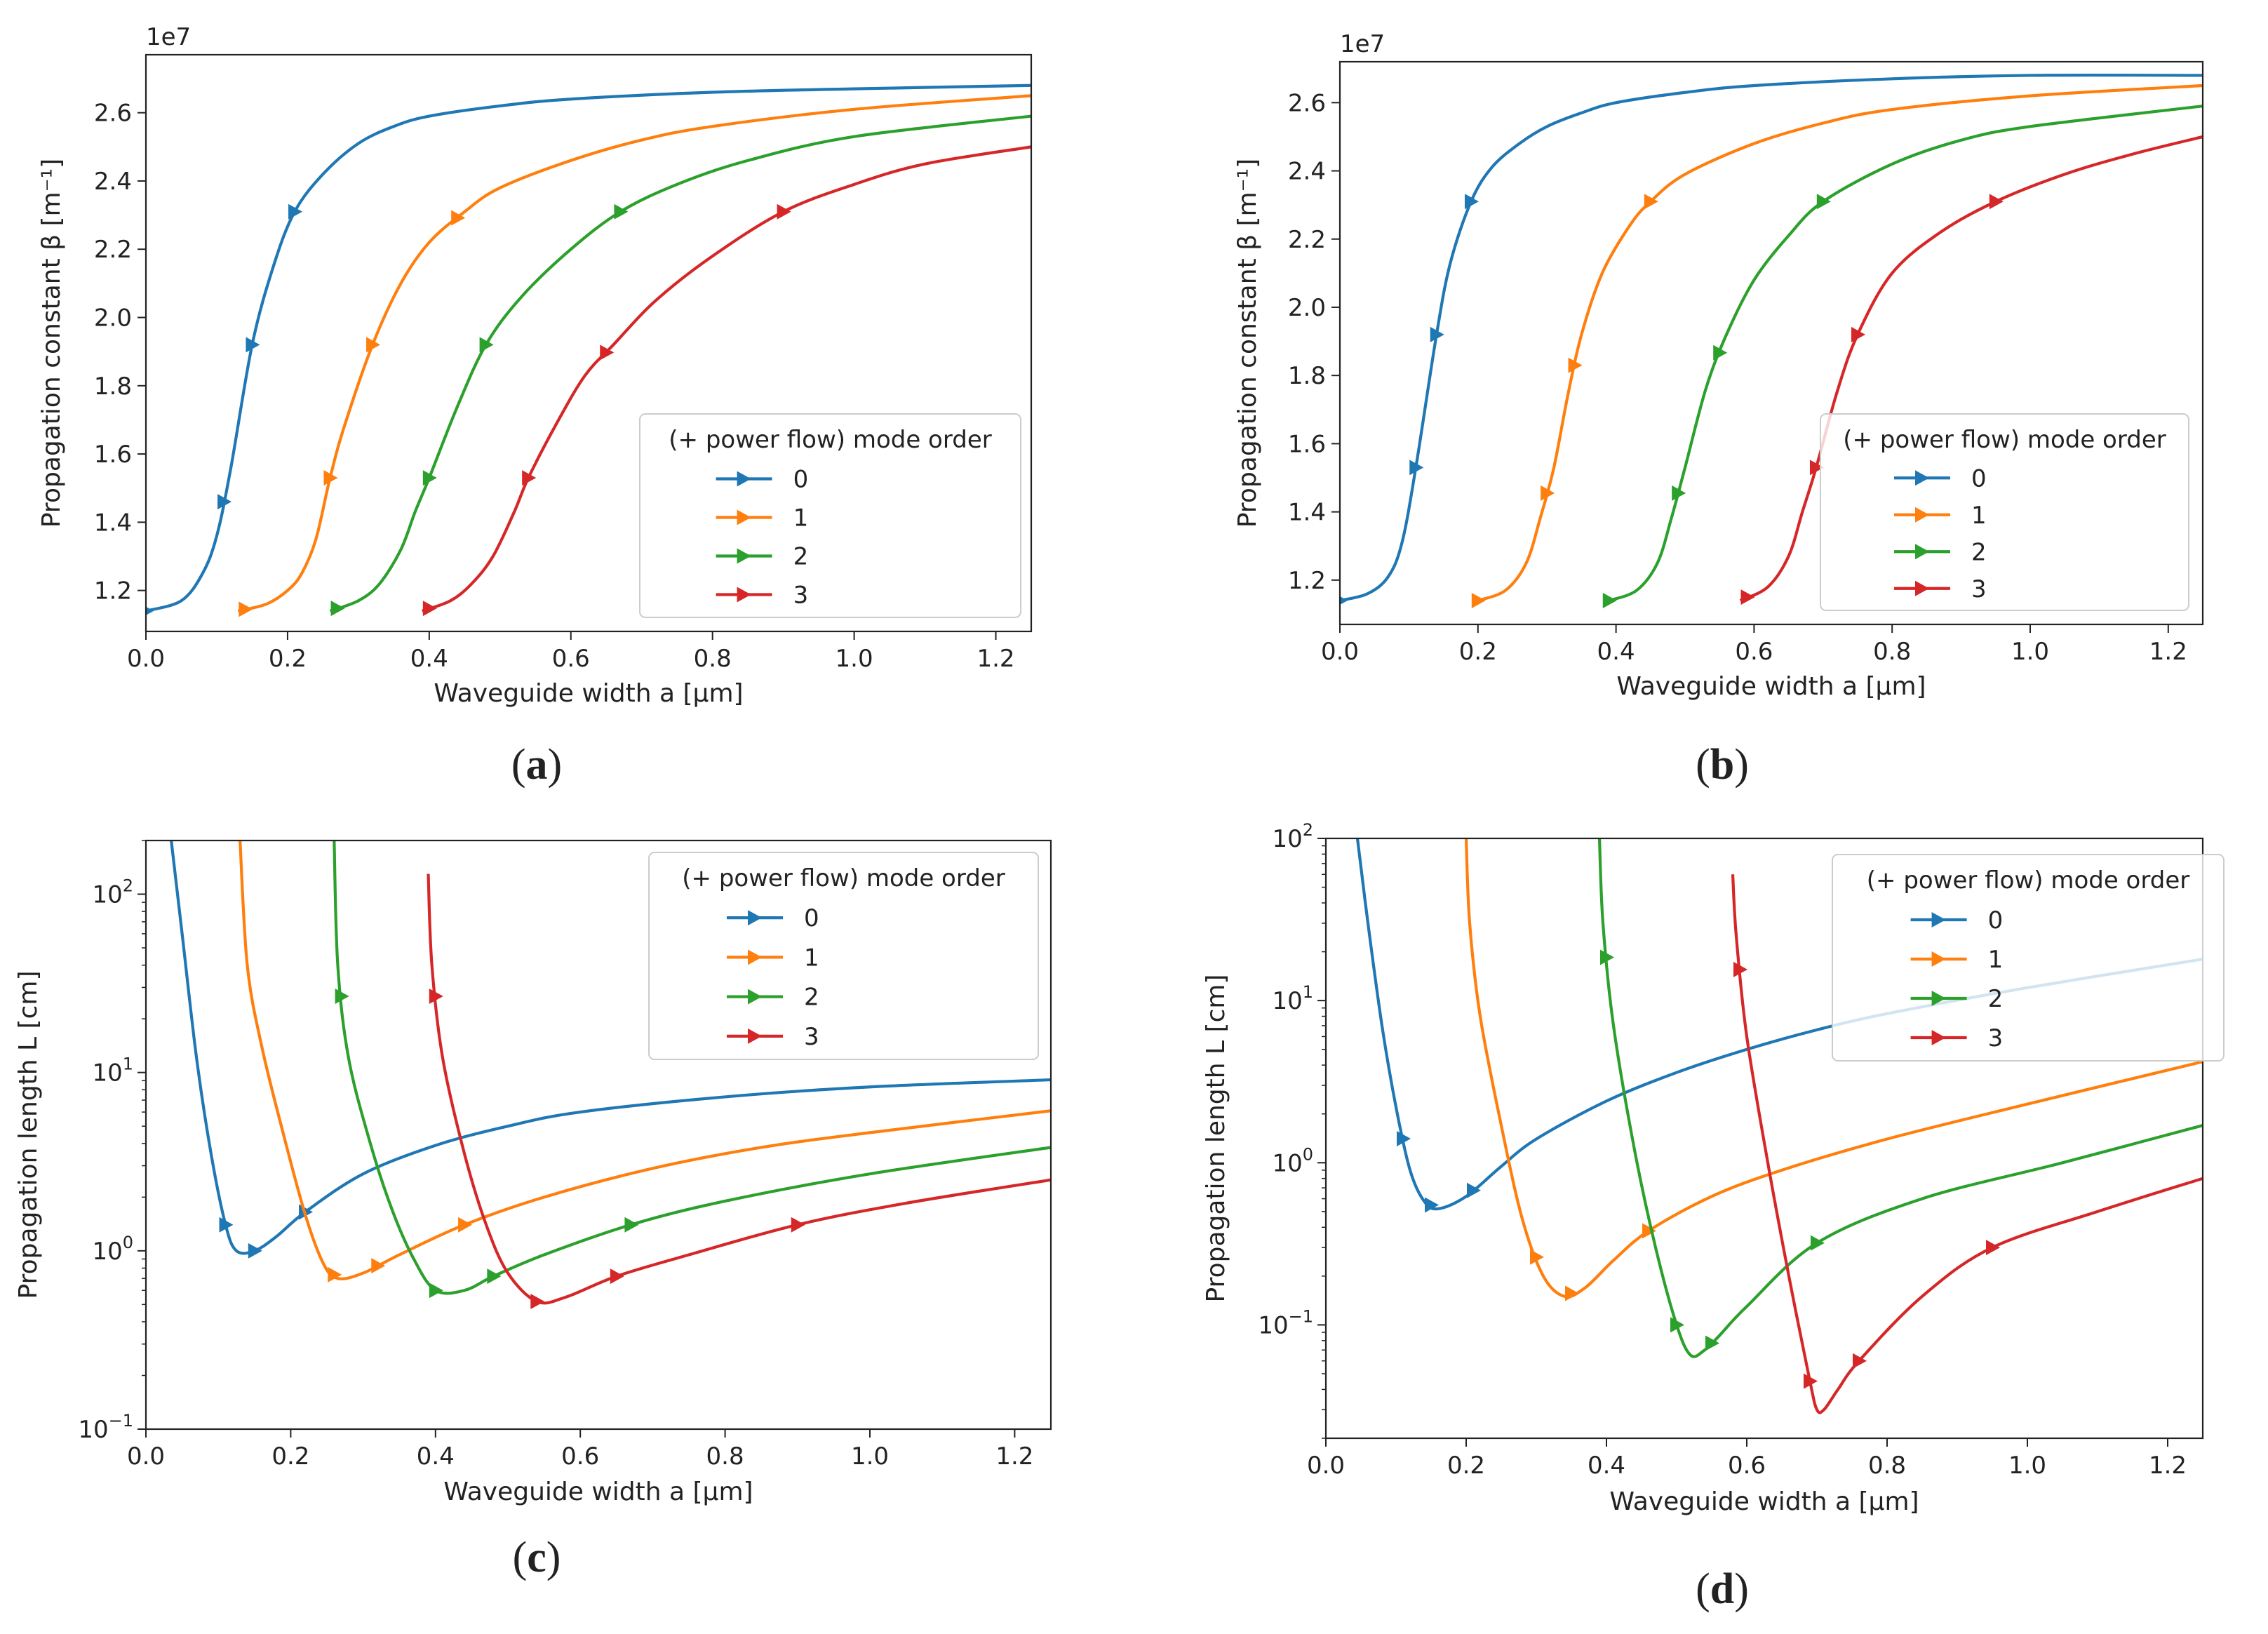 The height and width of the screenshot is (1634, 2268). What do you see at coordinates (288, 659) in the screenshot?
I see `x-tick-label: 0.2` at bounding box center [288, 659].